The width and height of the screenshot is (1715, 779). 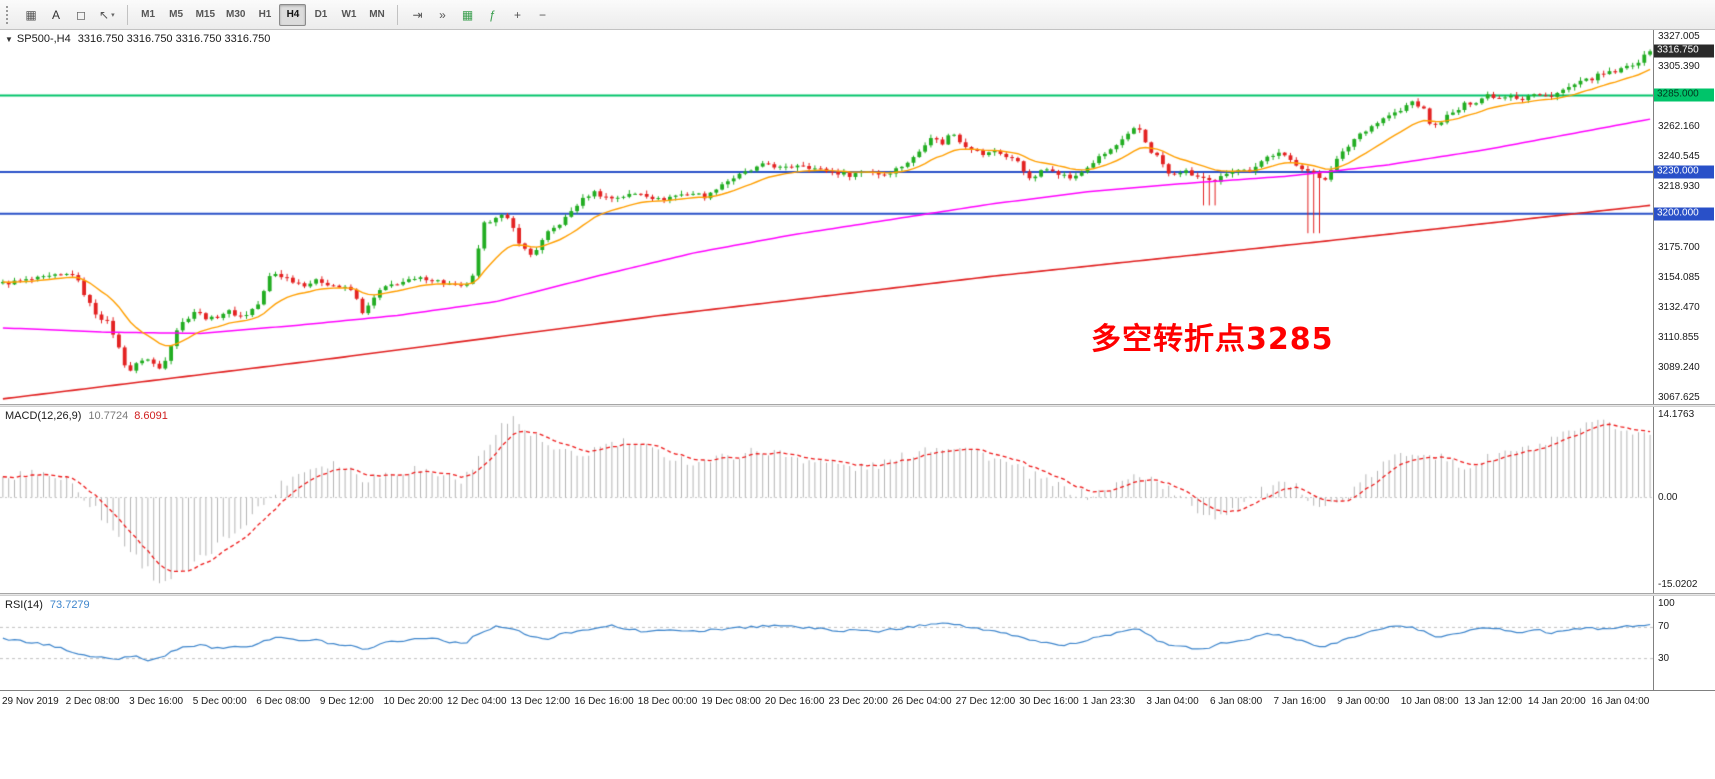 What do you see at coordinates (477, 701) in the screenshot?
I see `time-axis-label: 12 Dec 04:00` at bounding box center [477, 701].